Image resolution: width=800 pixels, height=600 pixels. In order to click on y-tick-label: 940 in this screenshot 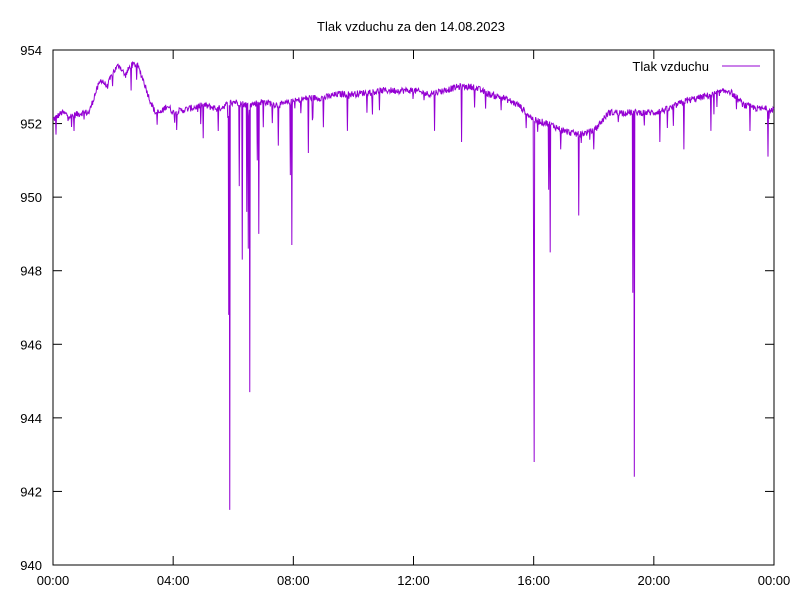, I will do `click(31, 565)`.